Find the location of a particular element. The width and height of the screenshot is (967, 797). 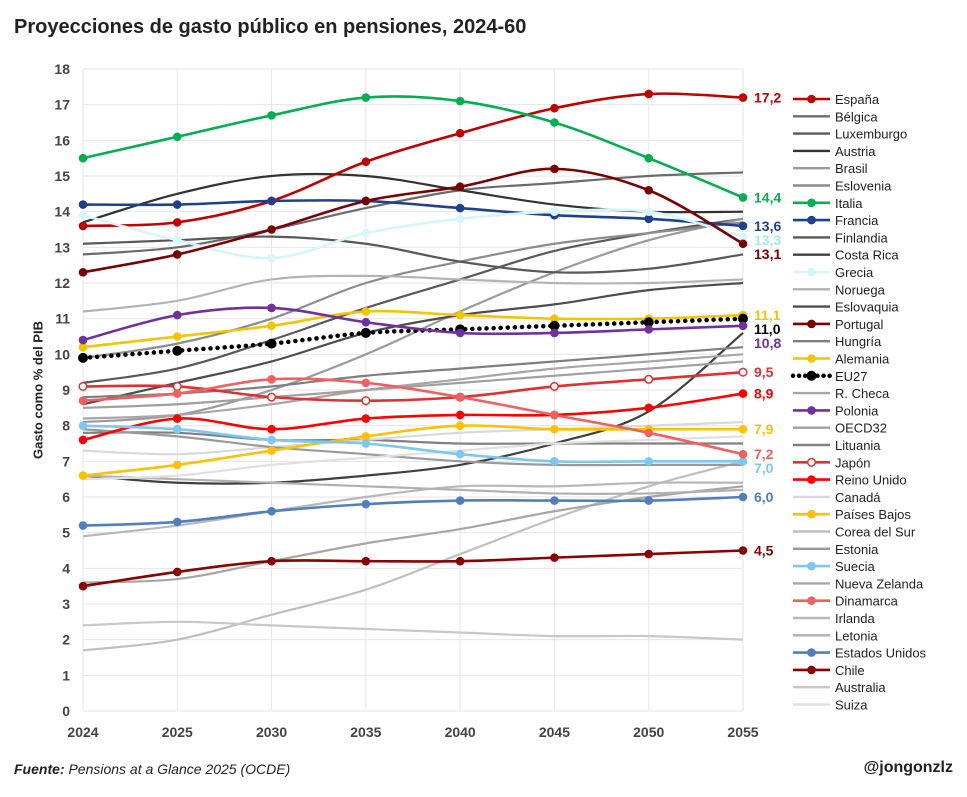

legend-label: Italia is located at coordinates (849, 203).